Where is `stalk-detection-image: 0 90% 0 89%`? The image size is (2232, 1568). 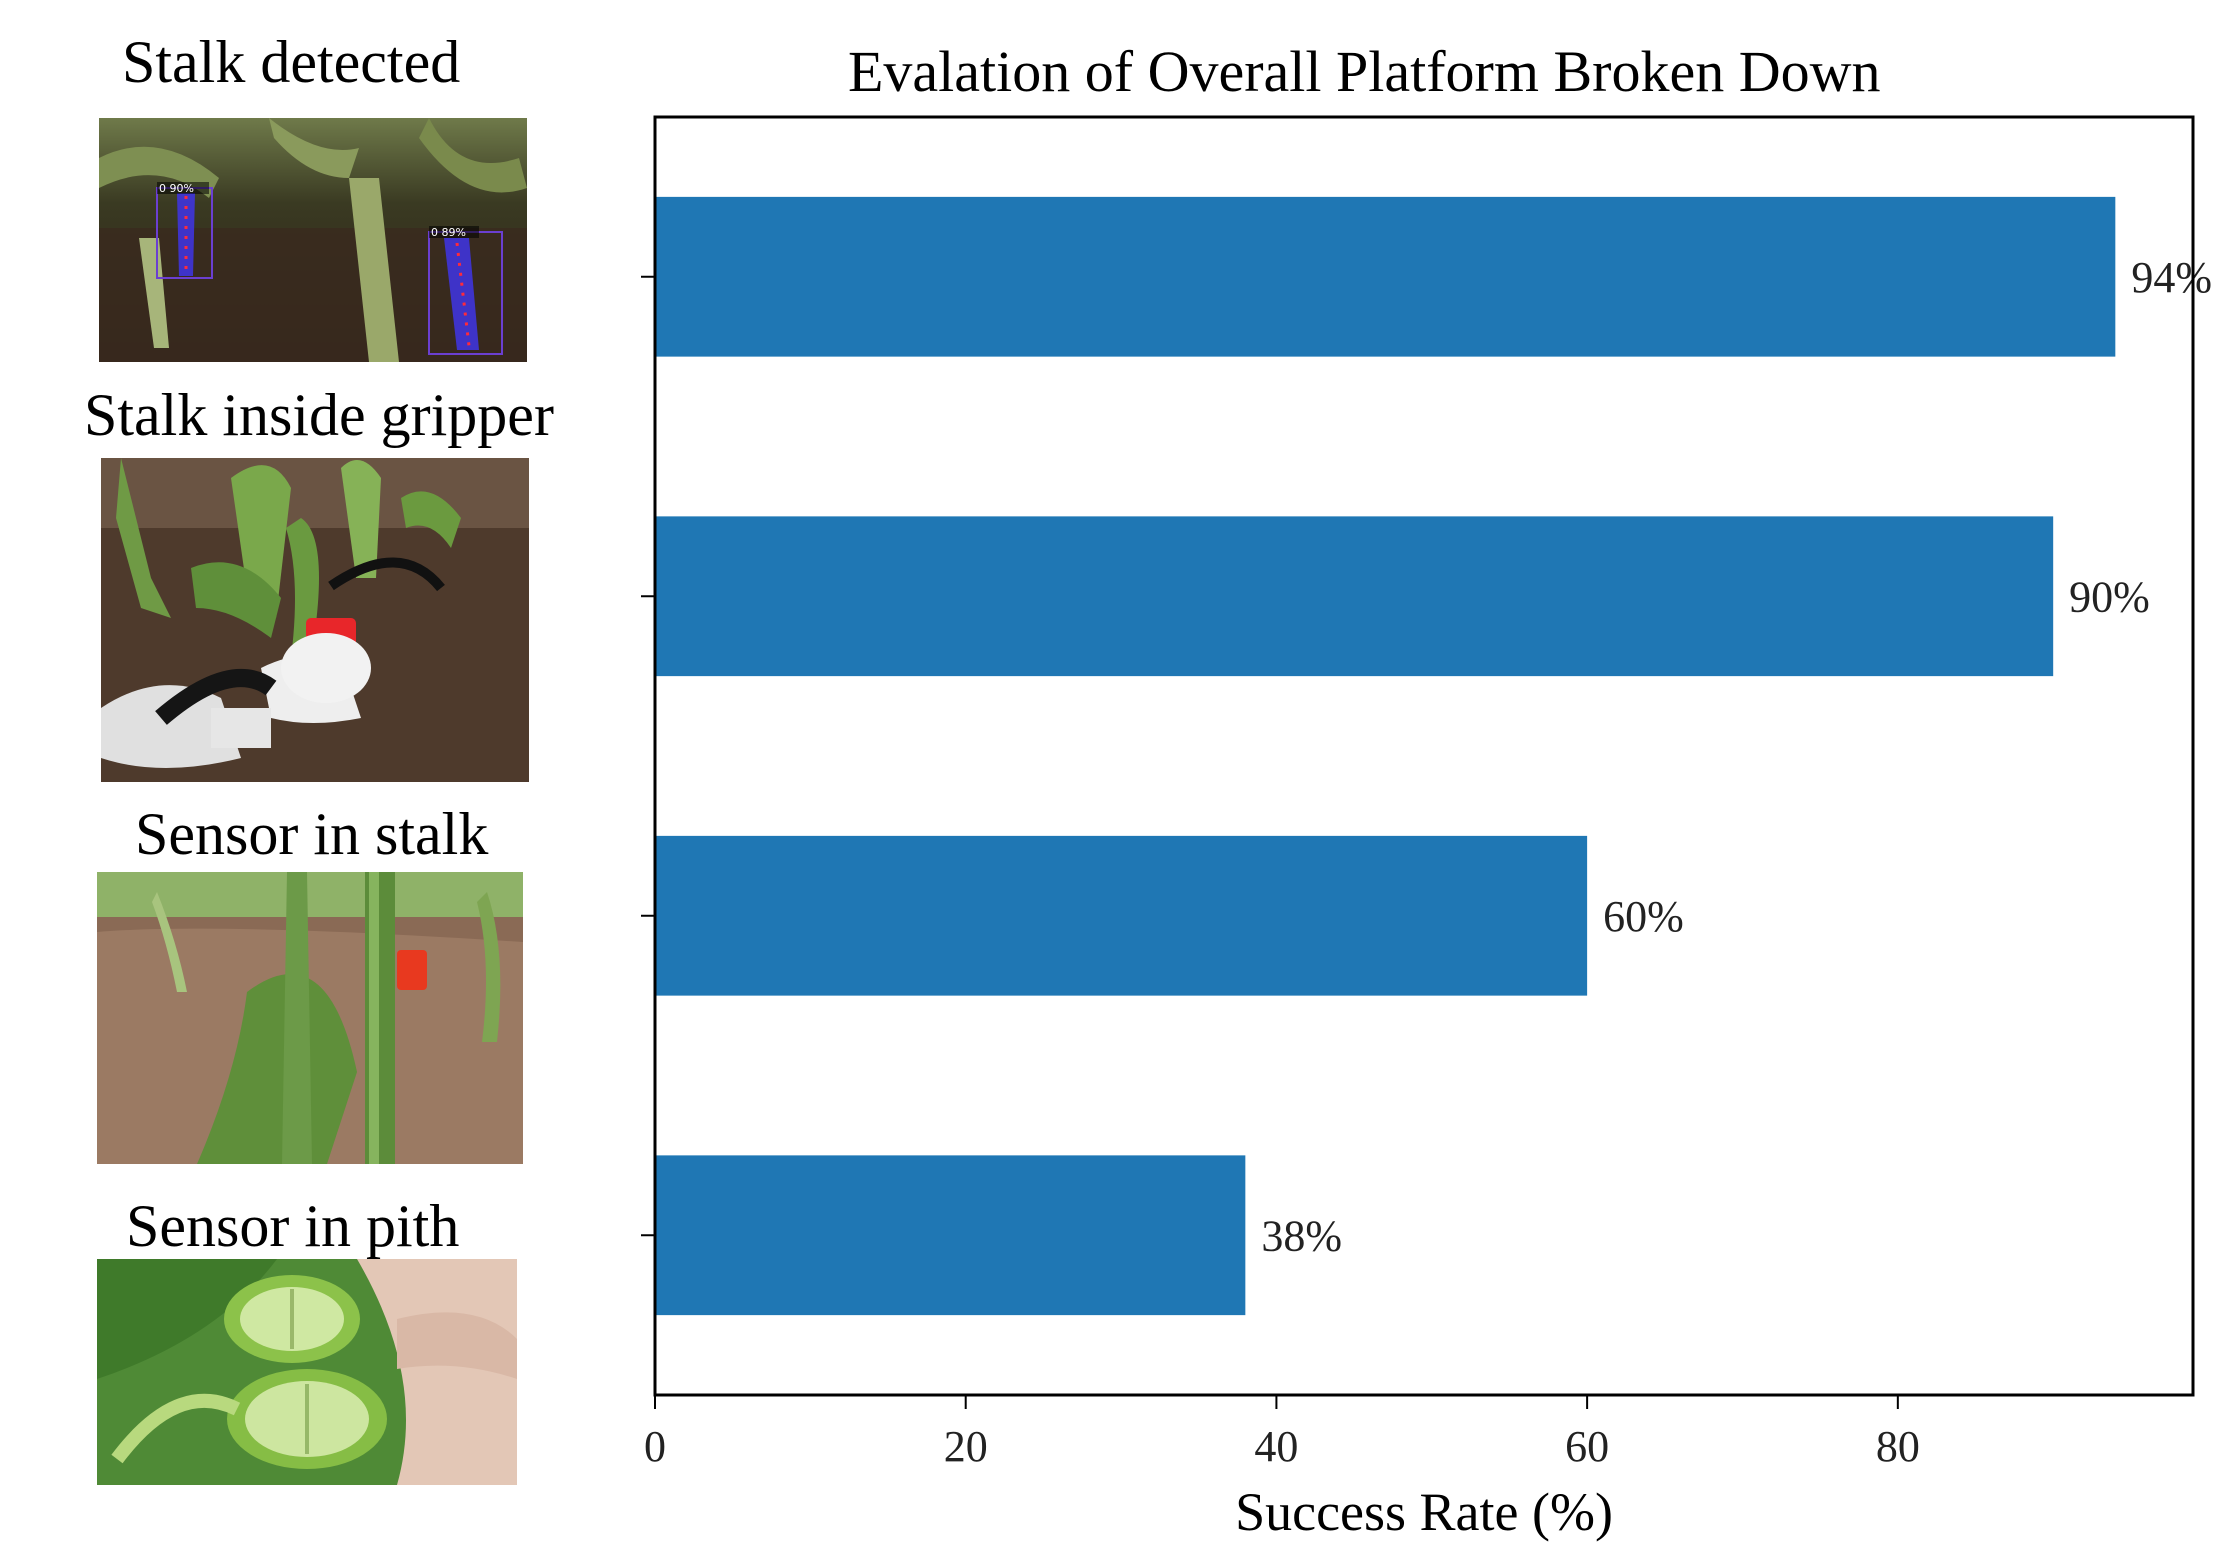 stalk-detection-image: 0 90% 0 89% is located at coordinates (313, 240).